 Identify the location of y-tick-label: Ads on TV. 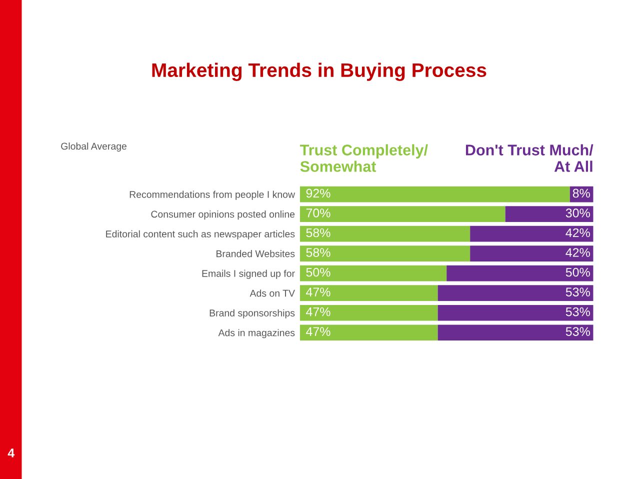
(272, 293).